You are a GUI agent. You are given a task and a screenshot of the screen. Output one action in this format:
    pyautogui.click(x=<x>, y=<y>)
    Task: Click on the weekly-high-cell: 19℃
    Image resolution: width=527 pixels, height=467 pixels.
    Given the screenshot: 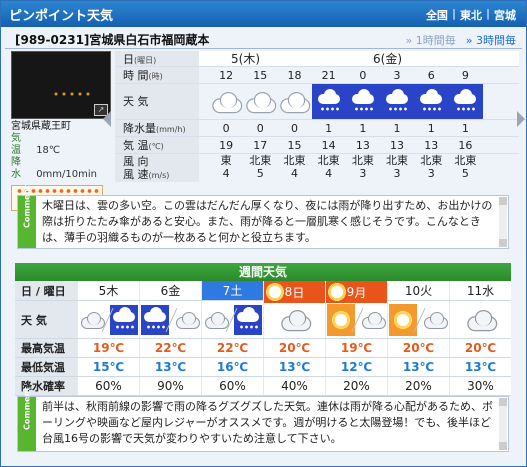 What is the action you would take?
    pyautogui.click(x=356, y=348)
    